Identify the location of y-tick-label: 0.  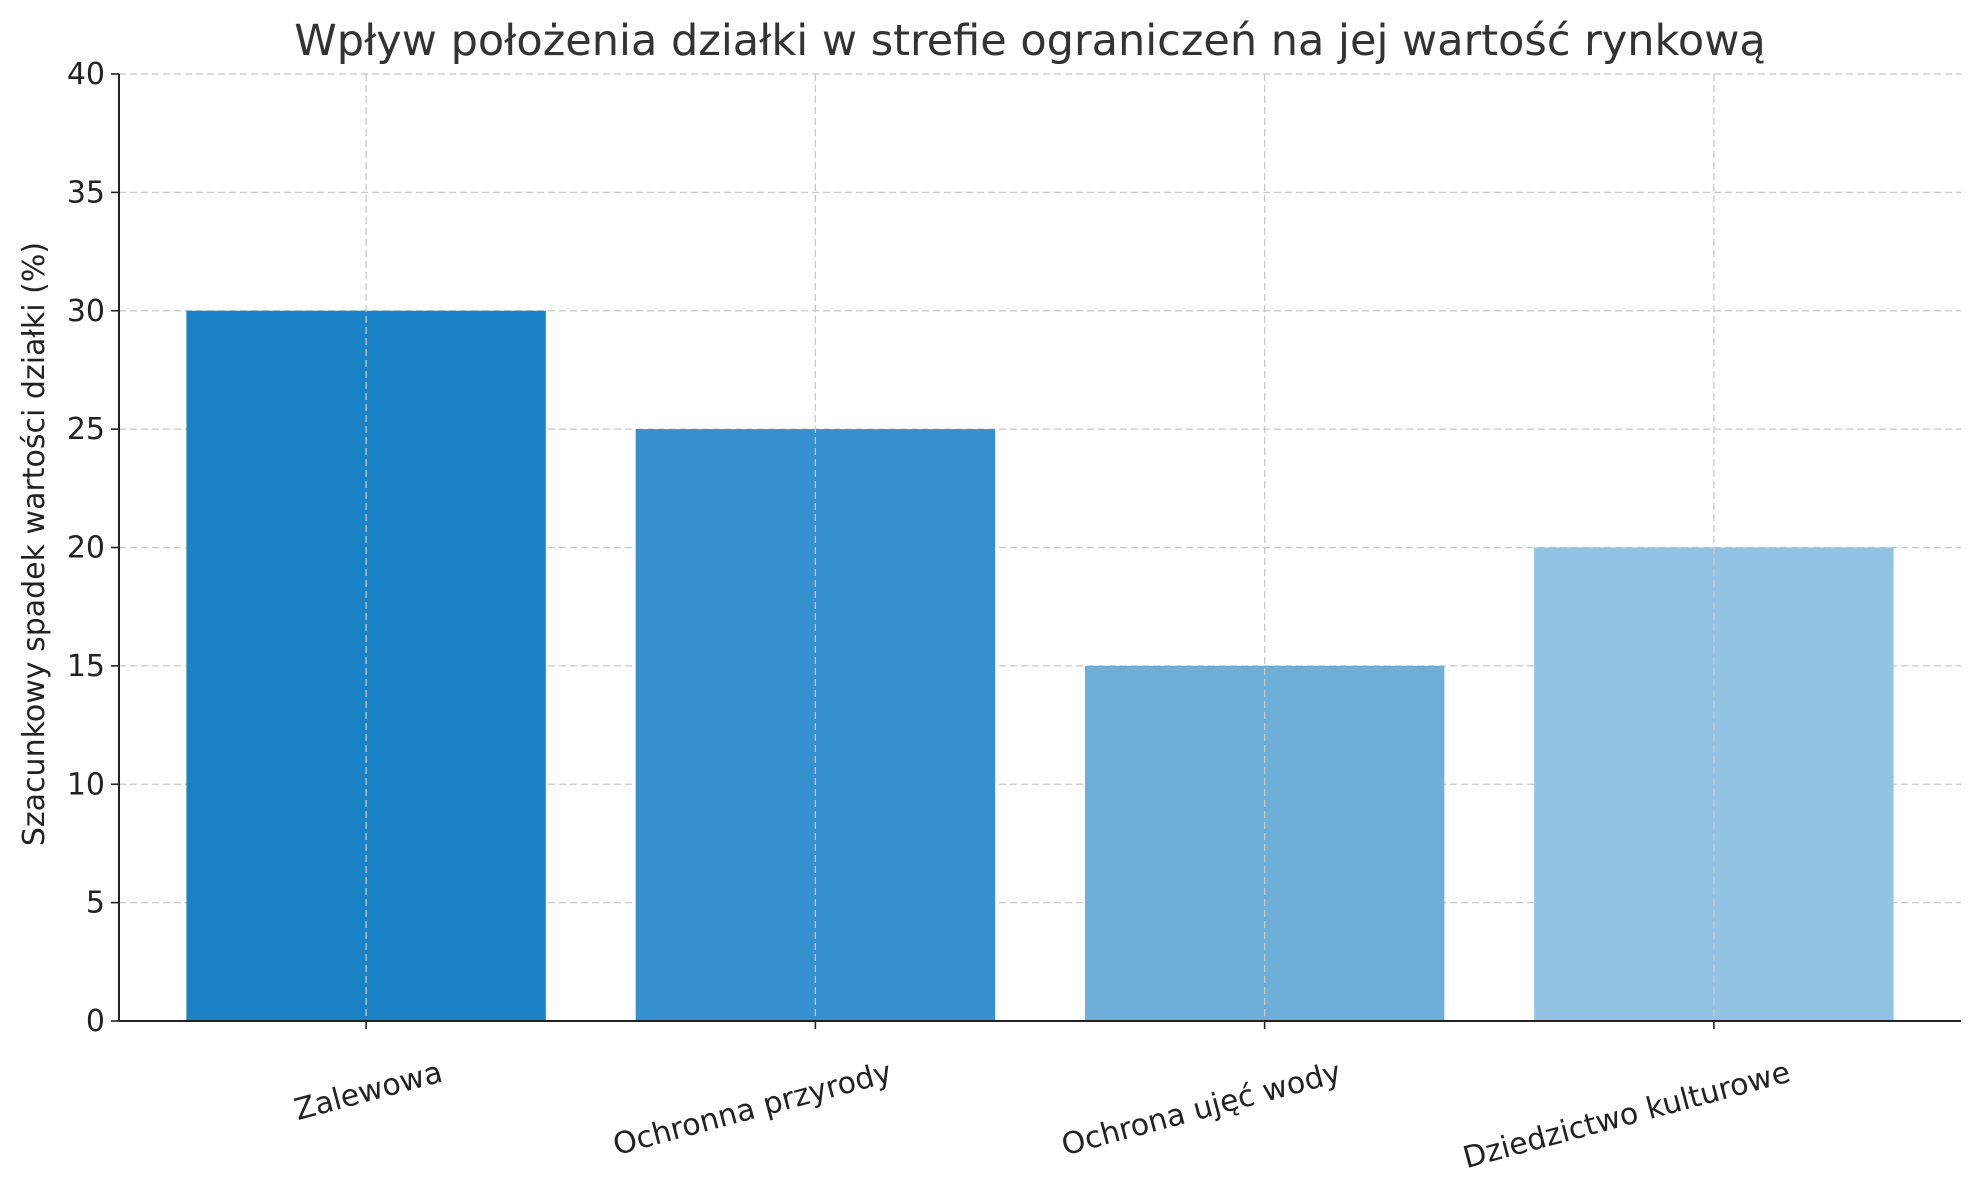
(95, 1021).